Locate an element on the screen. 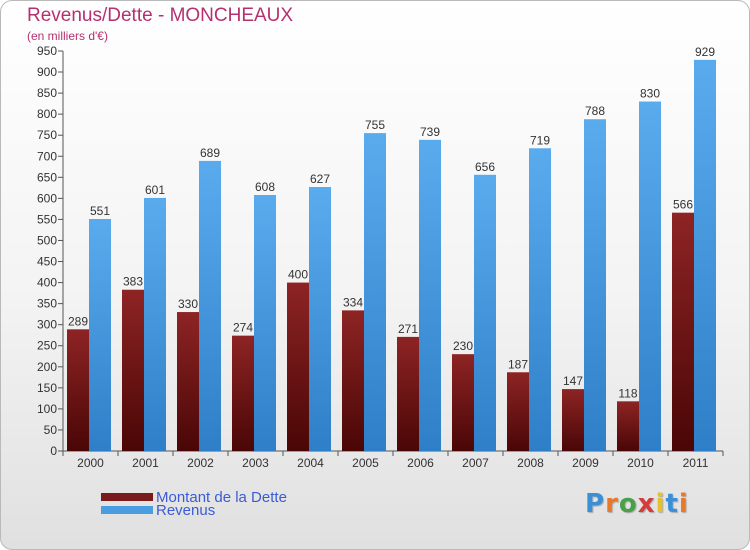 This screenshot has width=750, height=550. value-label-revenus: 755 is located at coordinates (375, 125).